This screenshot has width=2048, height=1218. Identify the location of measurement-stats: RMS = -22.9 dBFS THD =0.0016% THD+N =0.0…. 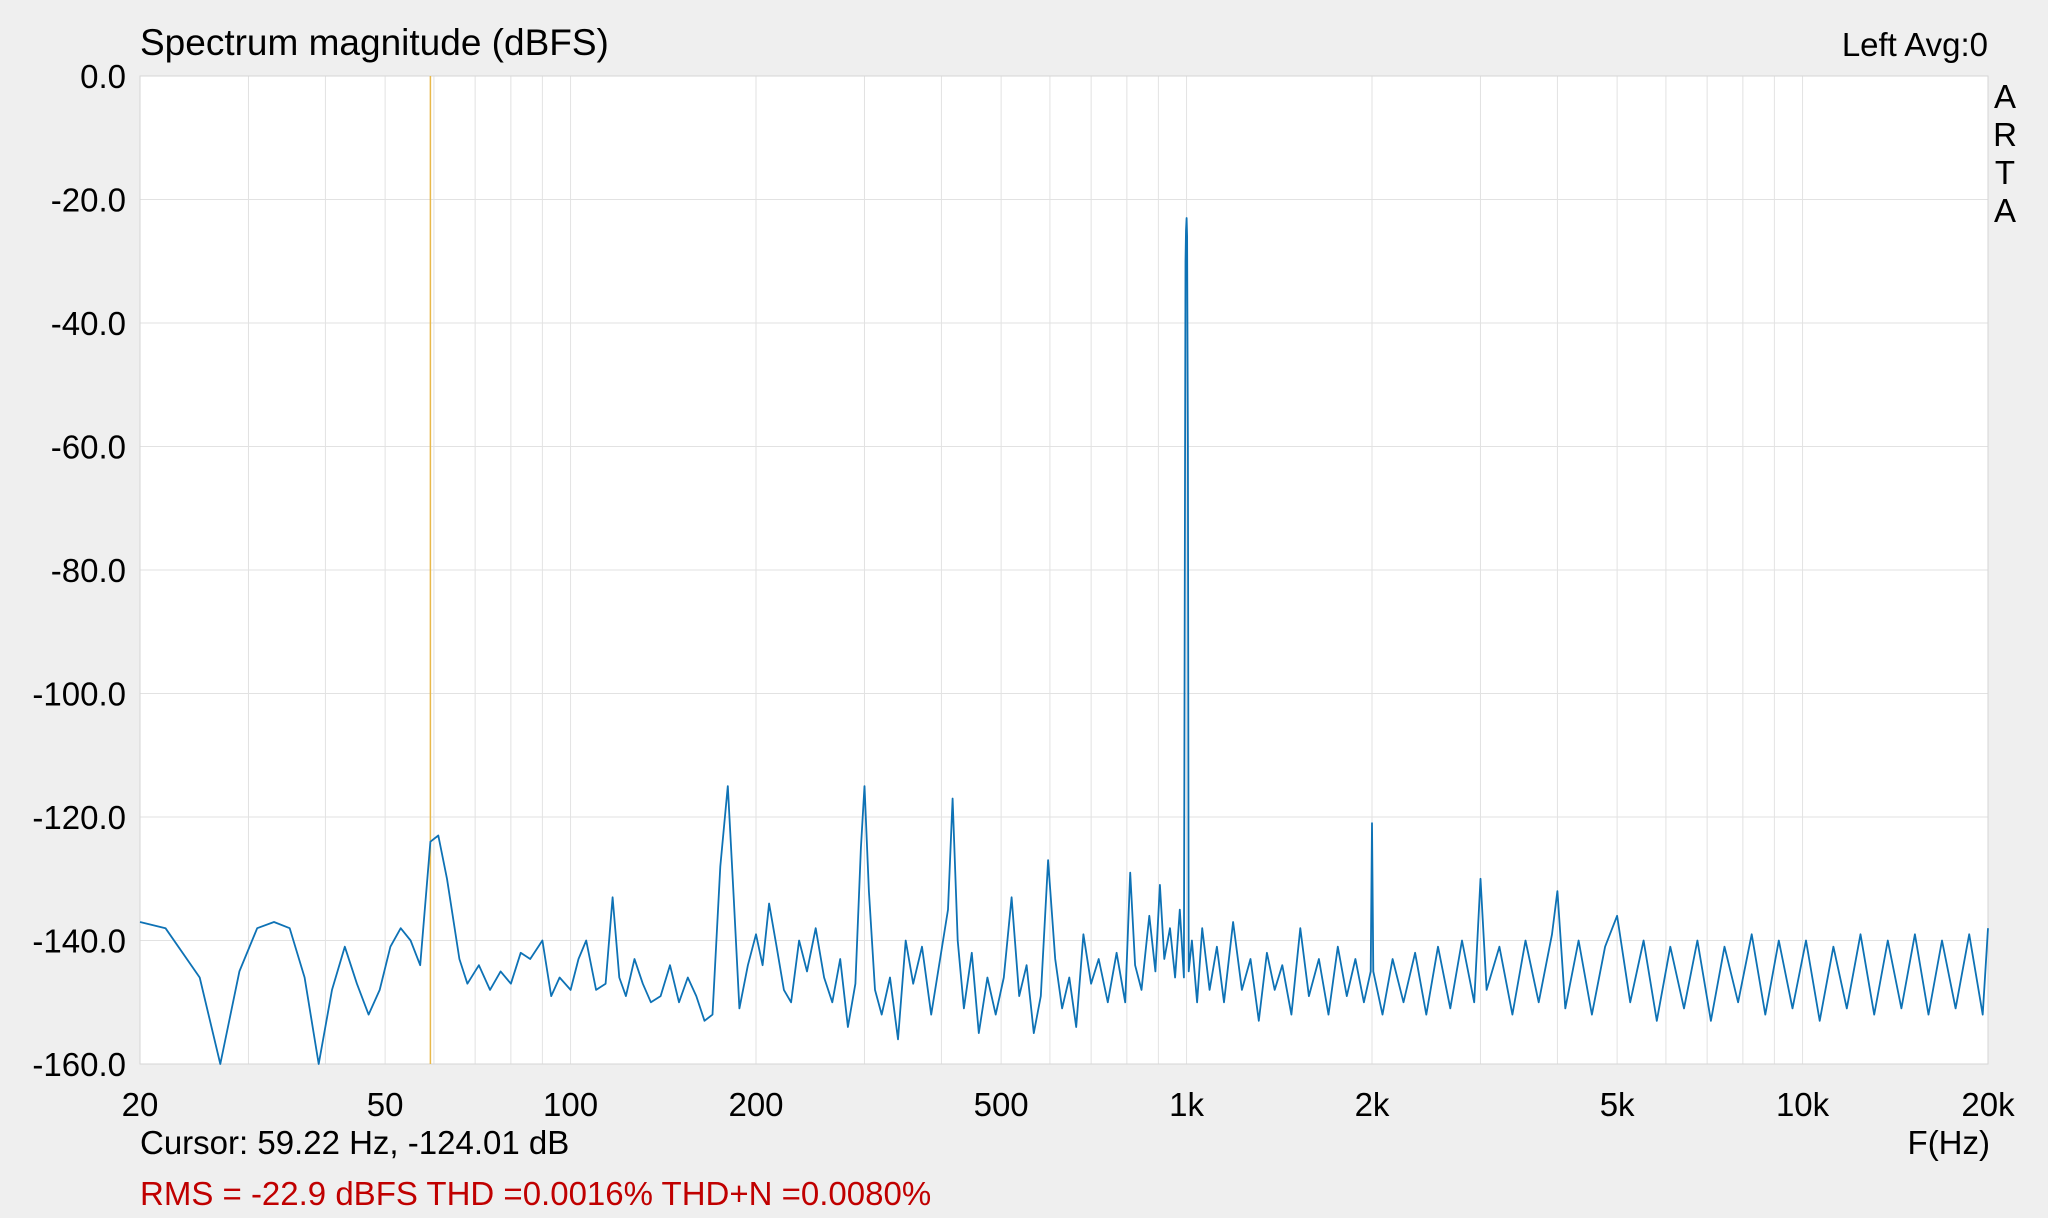
(536, 1193).